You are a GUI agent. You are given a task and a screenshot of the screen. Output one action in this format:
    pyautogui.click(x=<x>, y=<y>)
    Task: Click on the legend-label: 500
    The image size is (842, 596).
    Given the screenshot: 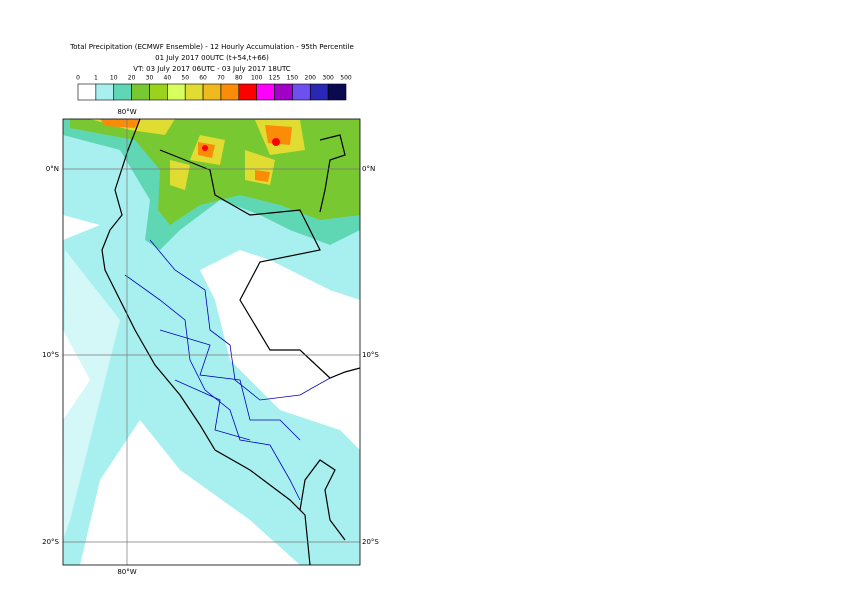 What is the action you would take?
    pyautogui.click(x=346, y=78)
    